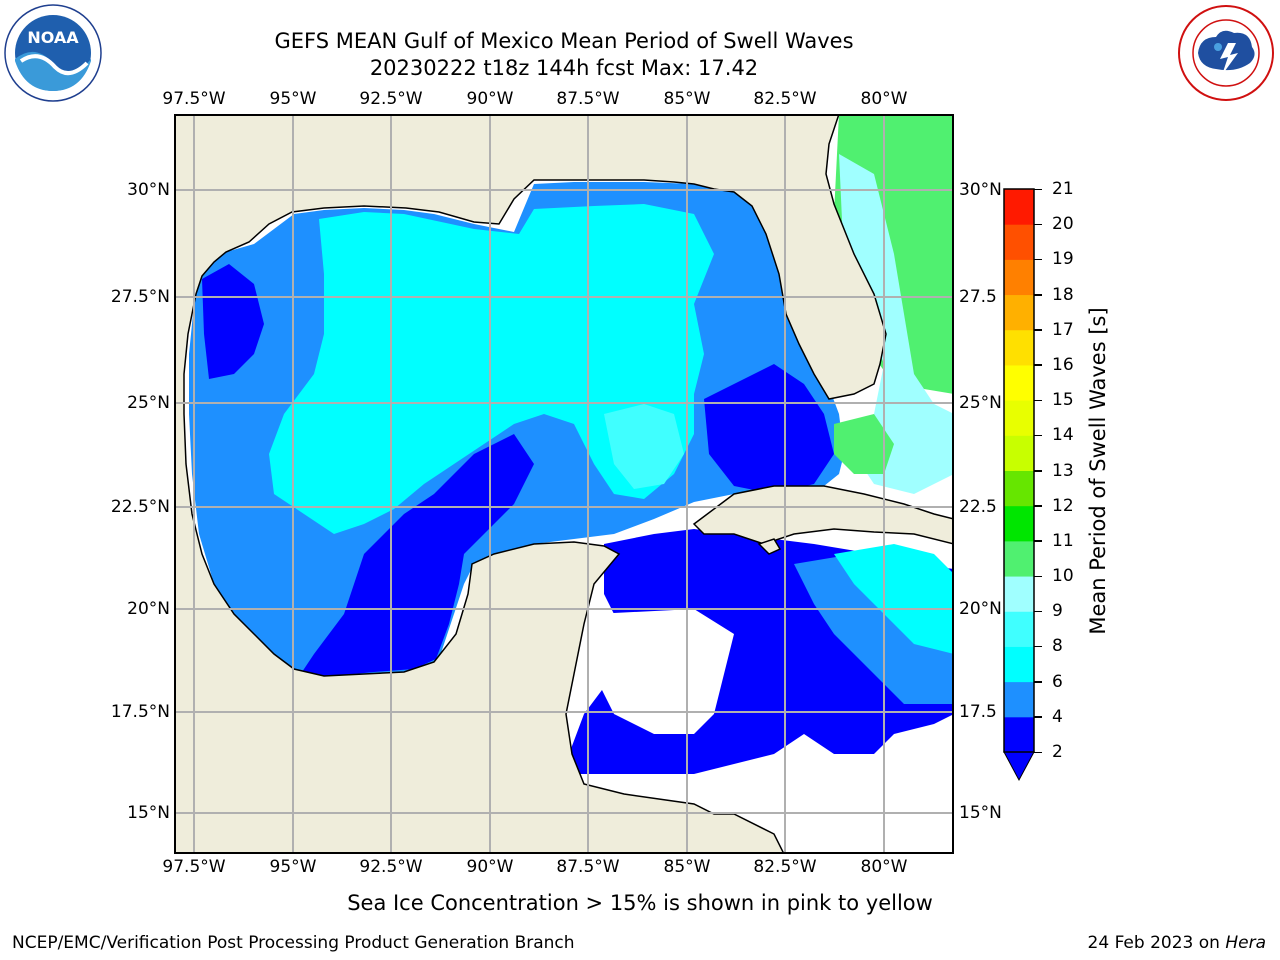  Describe the element at coordinates (194, 867) in the screenshot. I see `lon-tick-bottom: 97.5°W` at that location.